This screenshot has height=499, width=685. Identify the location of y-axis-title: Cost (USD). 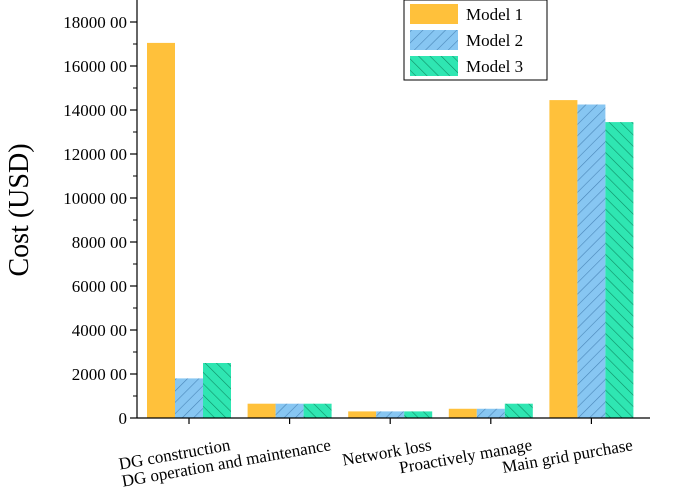
(19, 209).